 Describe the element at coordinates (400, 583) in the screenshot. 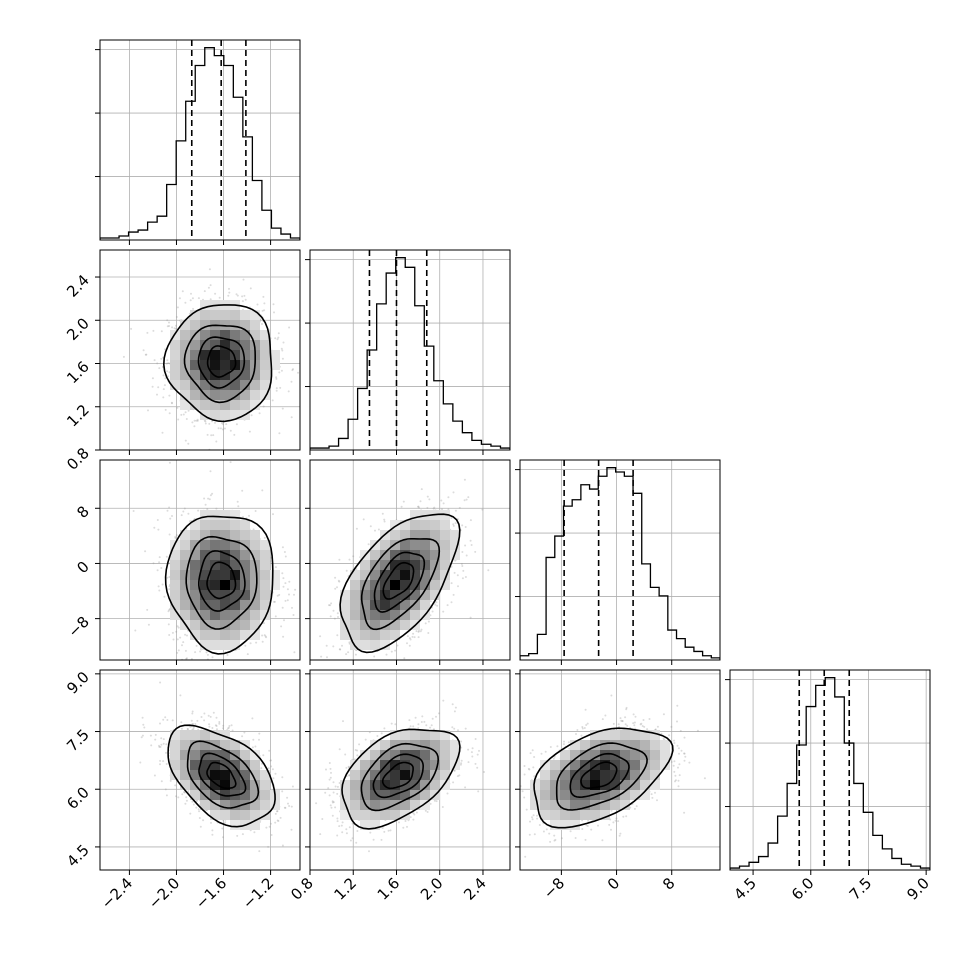

I see `contours` at that location.